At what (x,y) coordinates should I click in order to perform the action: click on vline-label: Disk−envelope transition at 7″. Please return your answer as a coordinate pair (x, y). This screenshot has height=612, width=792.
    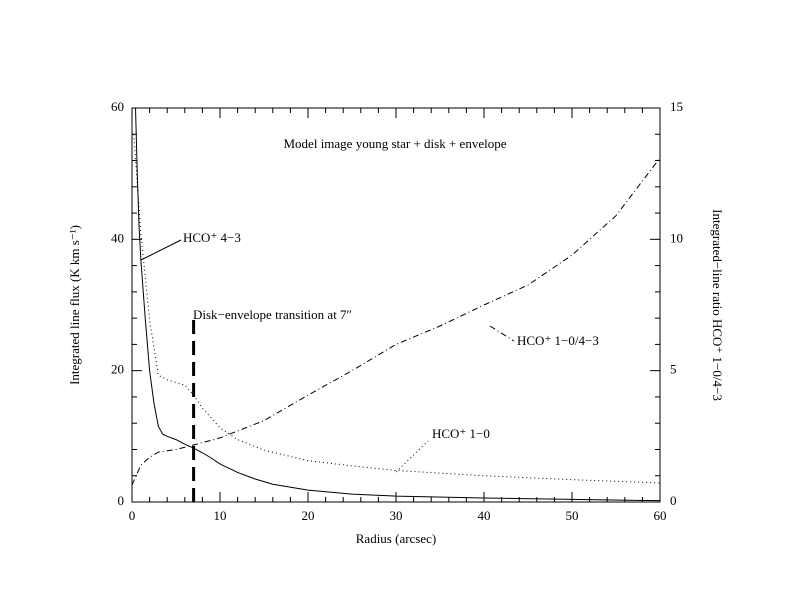
    Looking at the image, I should click on (272, 314).